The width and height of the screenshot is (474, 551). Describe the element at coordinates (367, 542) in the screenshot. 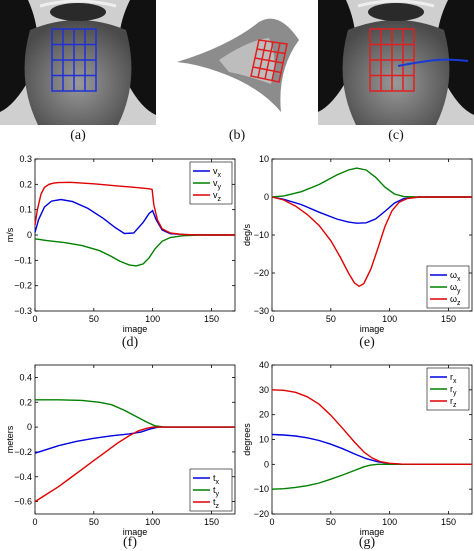

I see `caption-g: (g)` at that location.